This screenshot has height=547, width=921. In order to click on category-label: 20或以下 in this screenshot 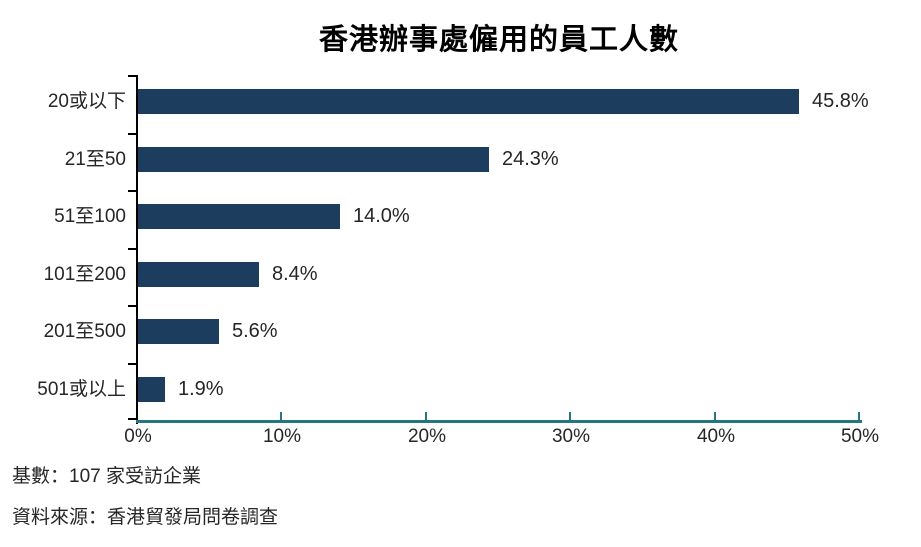, I will do `click(86, 101)`.